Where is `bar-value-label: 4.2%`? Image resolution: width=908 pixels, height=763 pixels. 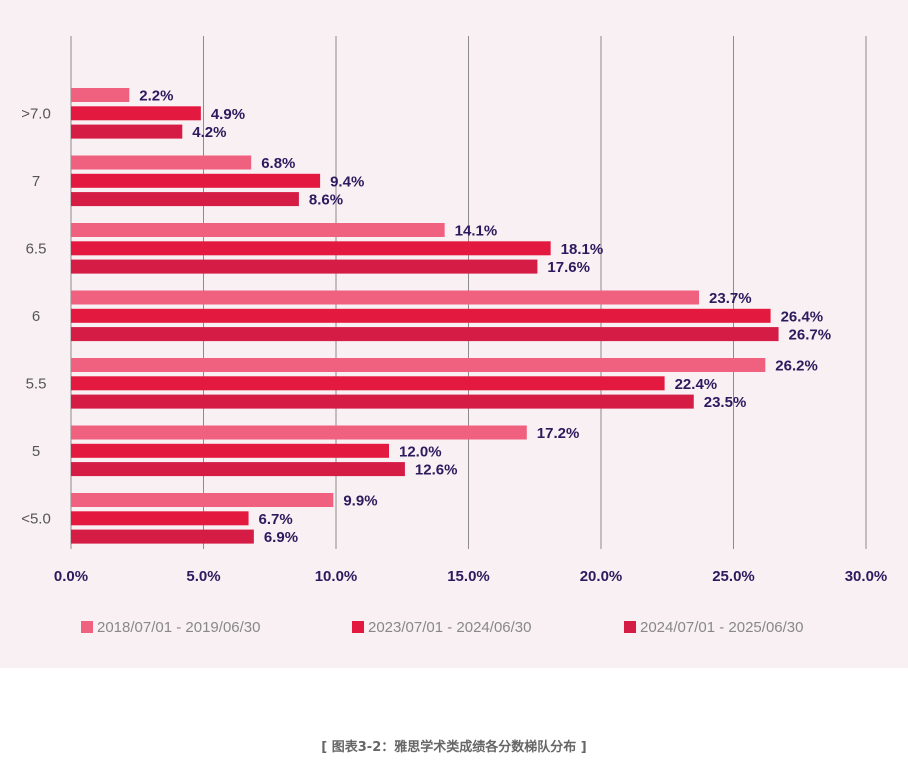 bar-value-label: 4.2% is located at coordinates (209, 132).